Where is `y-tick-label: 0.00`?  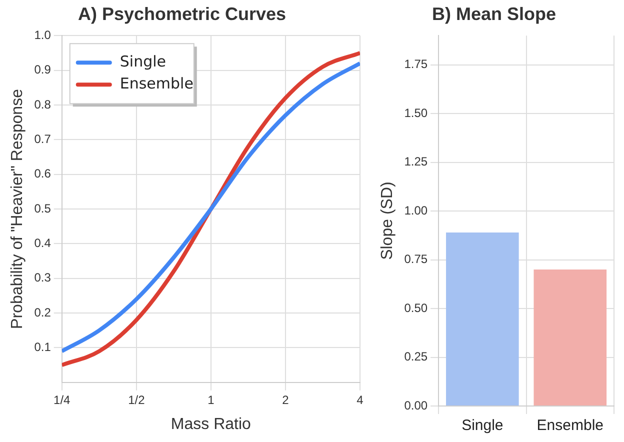 y-tick-label: 0.00 is located at coordinates (416, 405).